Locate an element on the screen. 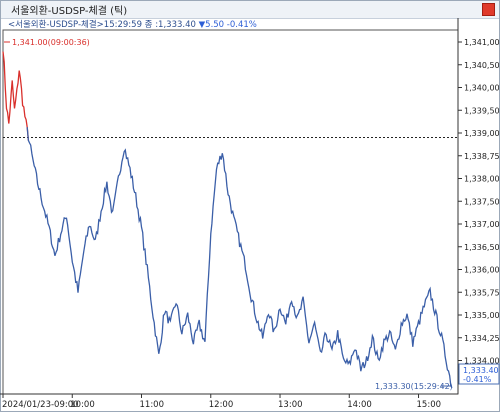 This screenshot has width=500, height=412. y-tick-label: 1,340,00 is located at coordinates (482, 88).